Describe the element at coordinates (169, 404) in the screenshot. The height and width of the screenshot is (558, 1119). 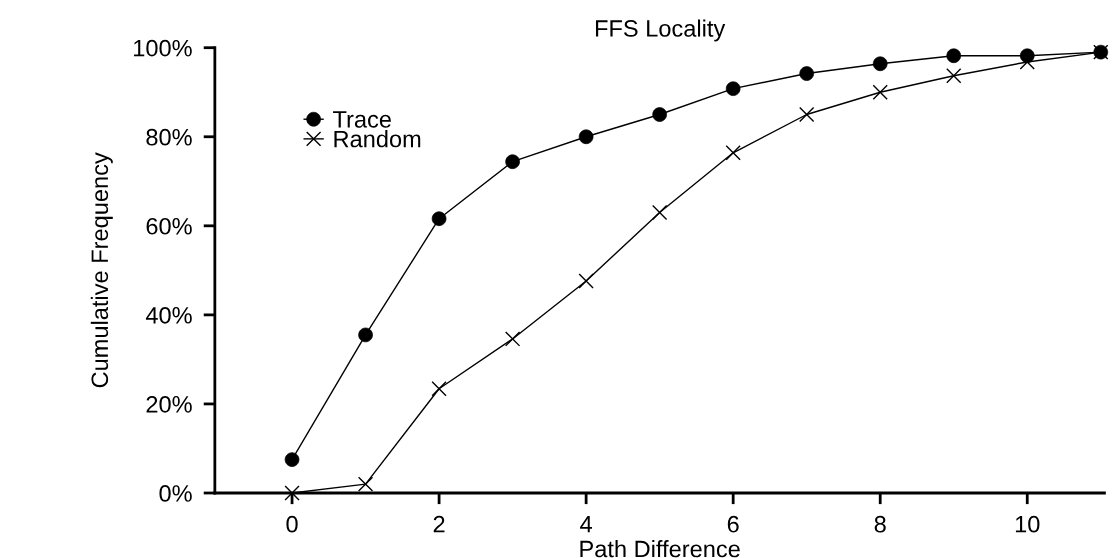
I see `y-tick-label: 20%` at that location.